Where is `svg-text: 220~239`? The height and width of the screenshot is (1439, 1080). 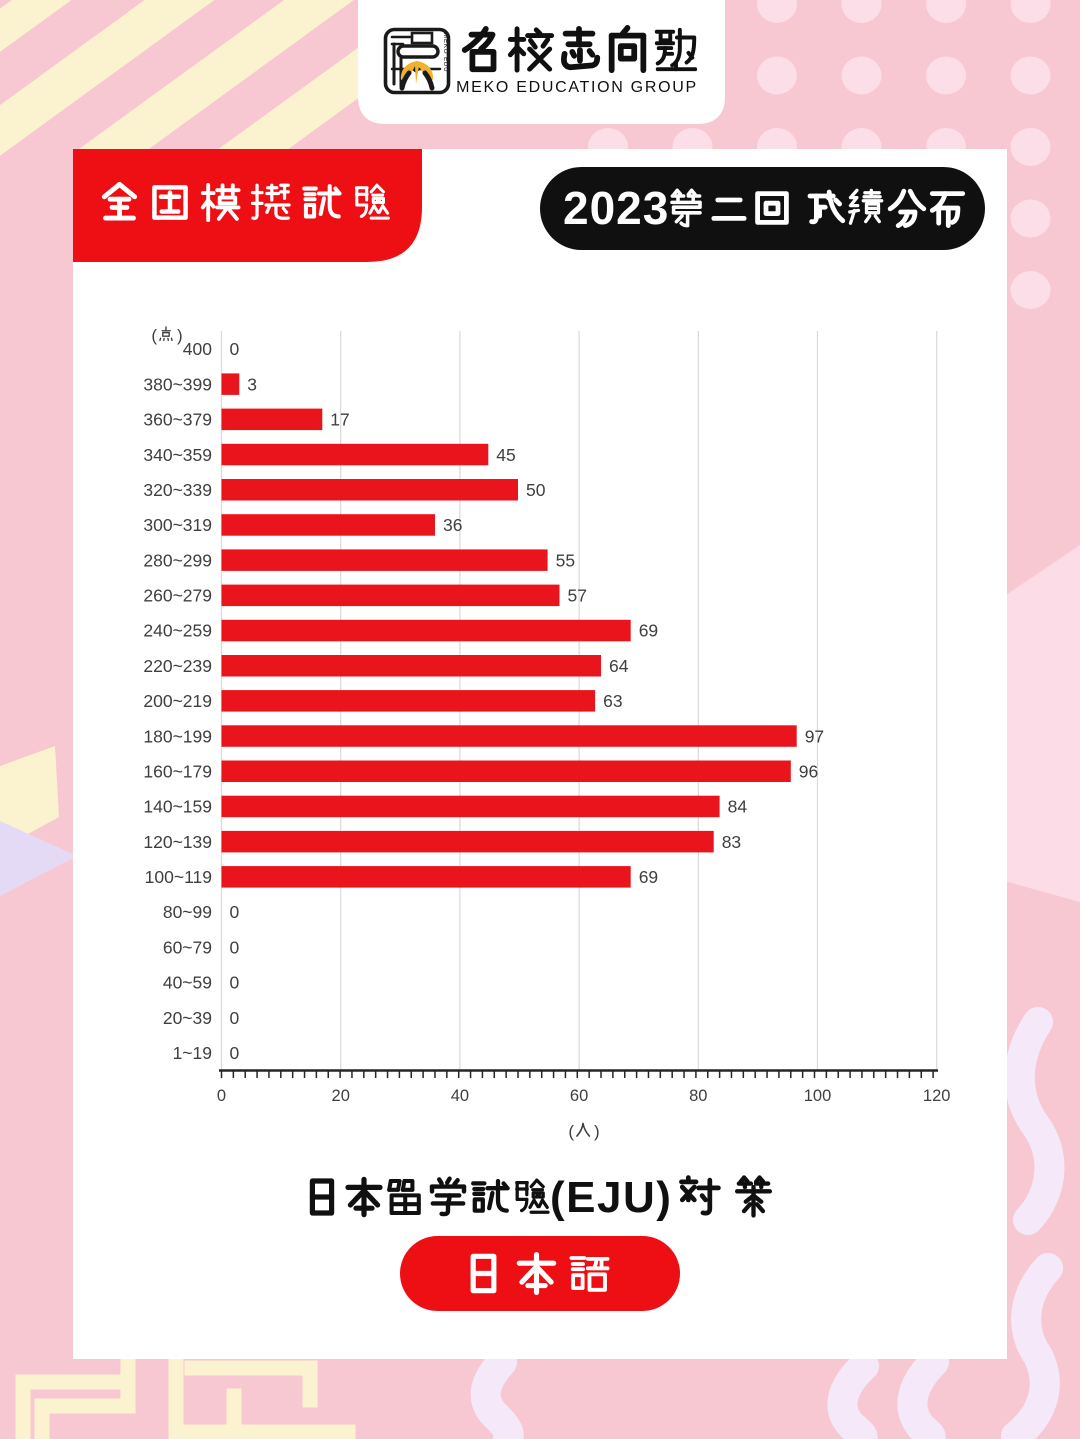 svg-text: 220~239 is located at coordinates (177, 666).